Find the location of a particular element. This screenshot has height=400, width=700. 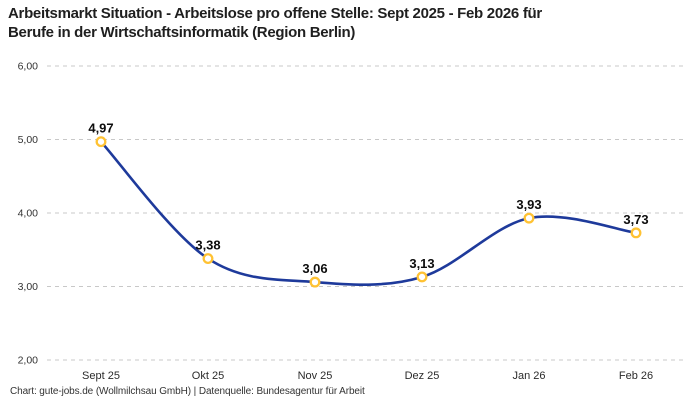

data-point-value-label: 3,13 is located at coordinates (421, 263).